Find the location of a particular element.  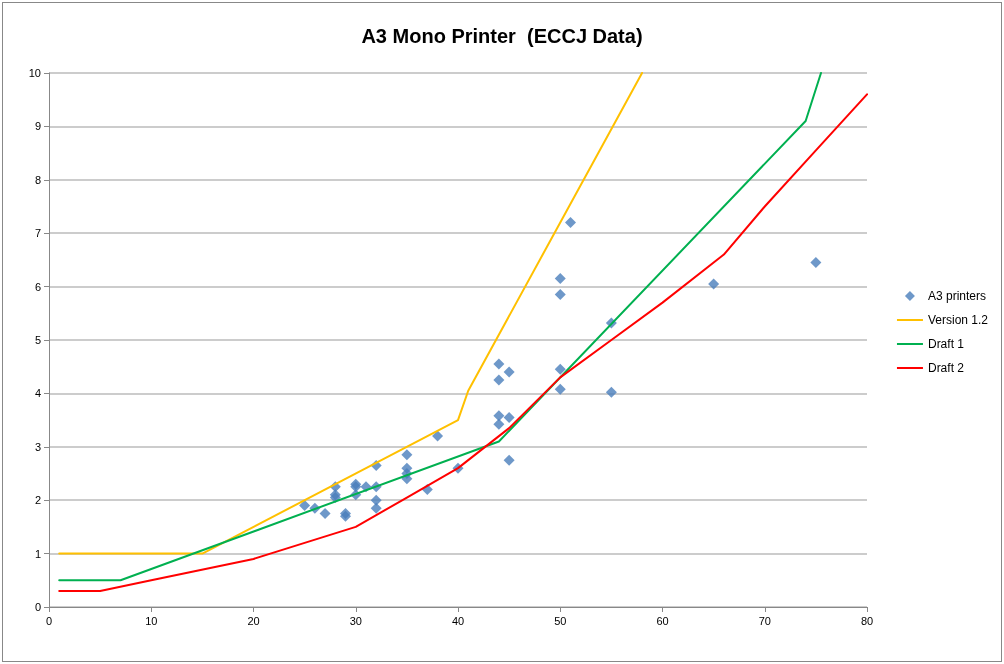

y-tick-label: 7 is located at coordinates (37, 233).